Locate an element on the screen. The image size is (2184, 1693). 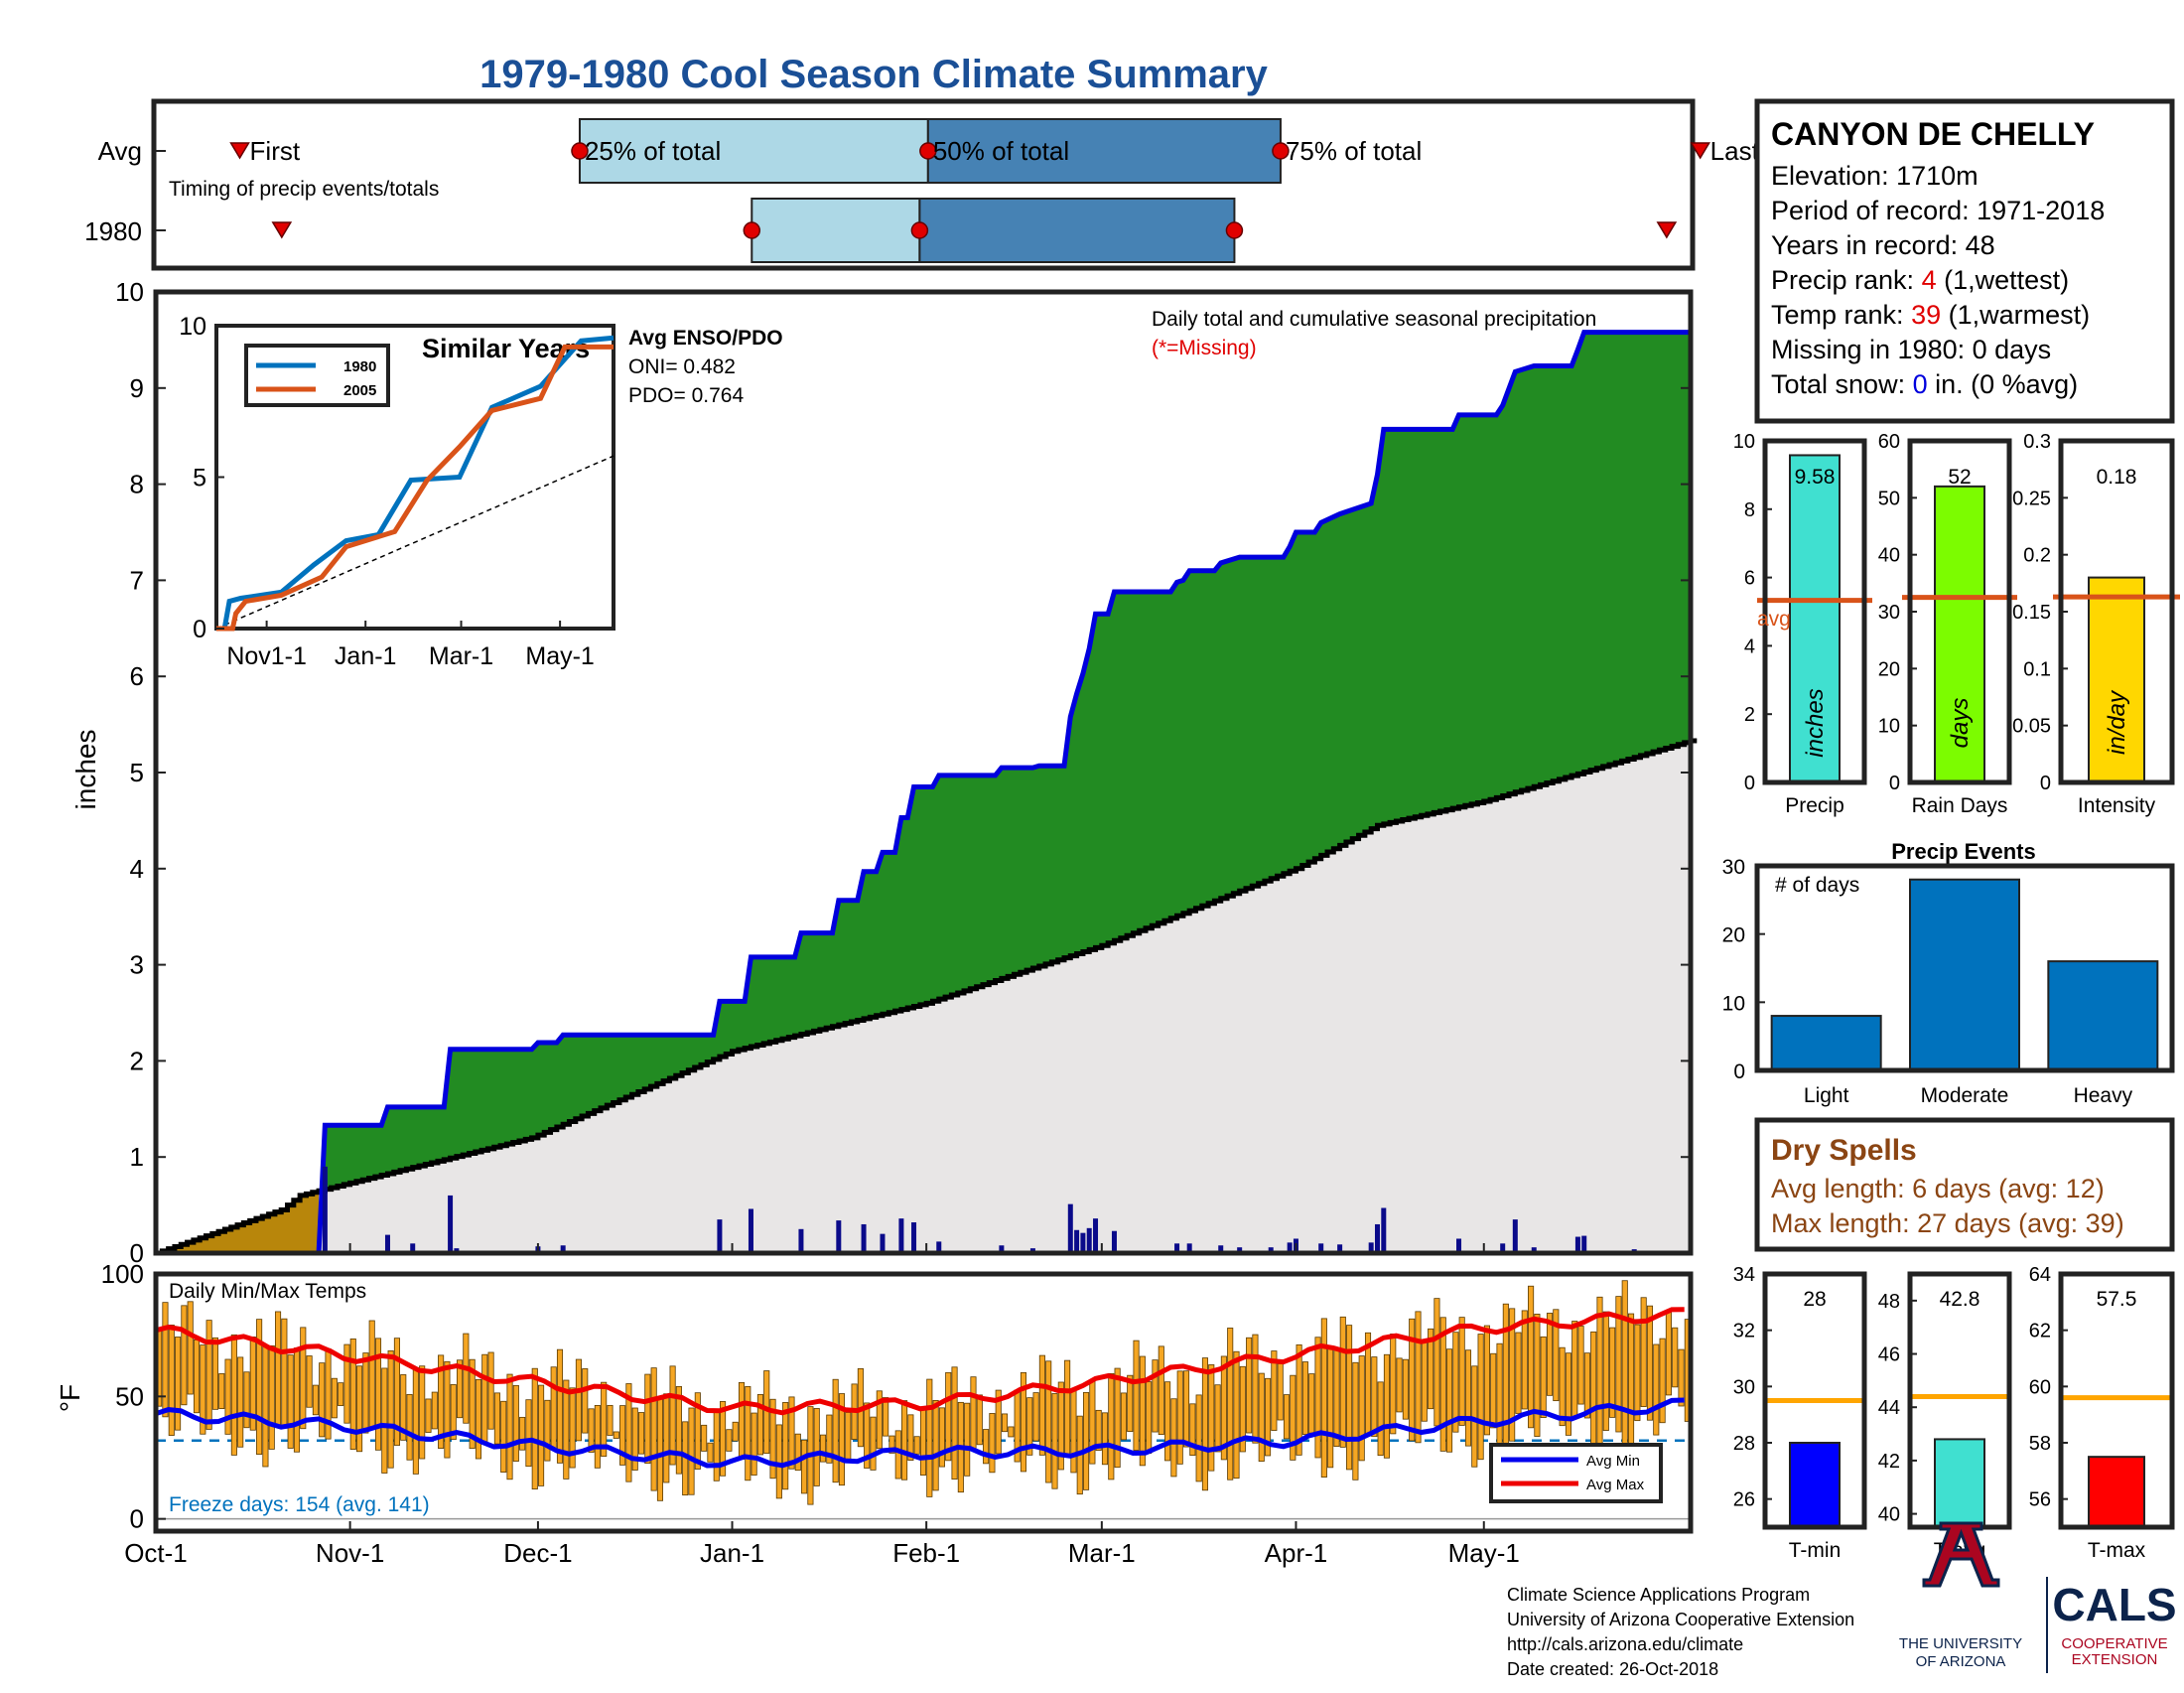
t-max-tick-label: 62 is located at coordinates (2040, 1331).